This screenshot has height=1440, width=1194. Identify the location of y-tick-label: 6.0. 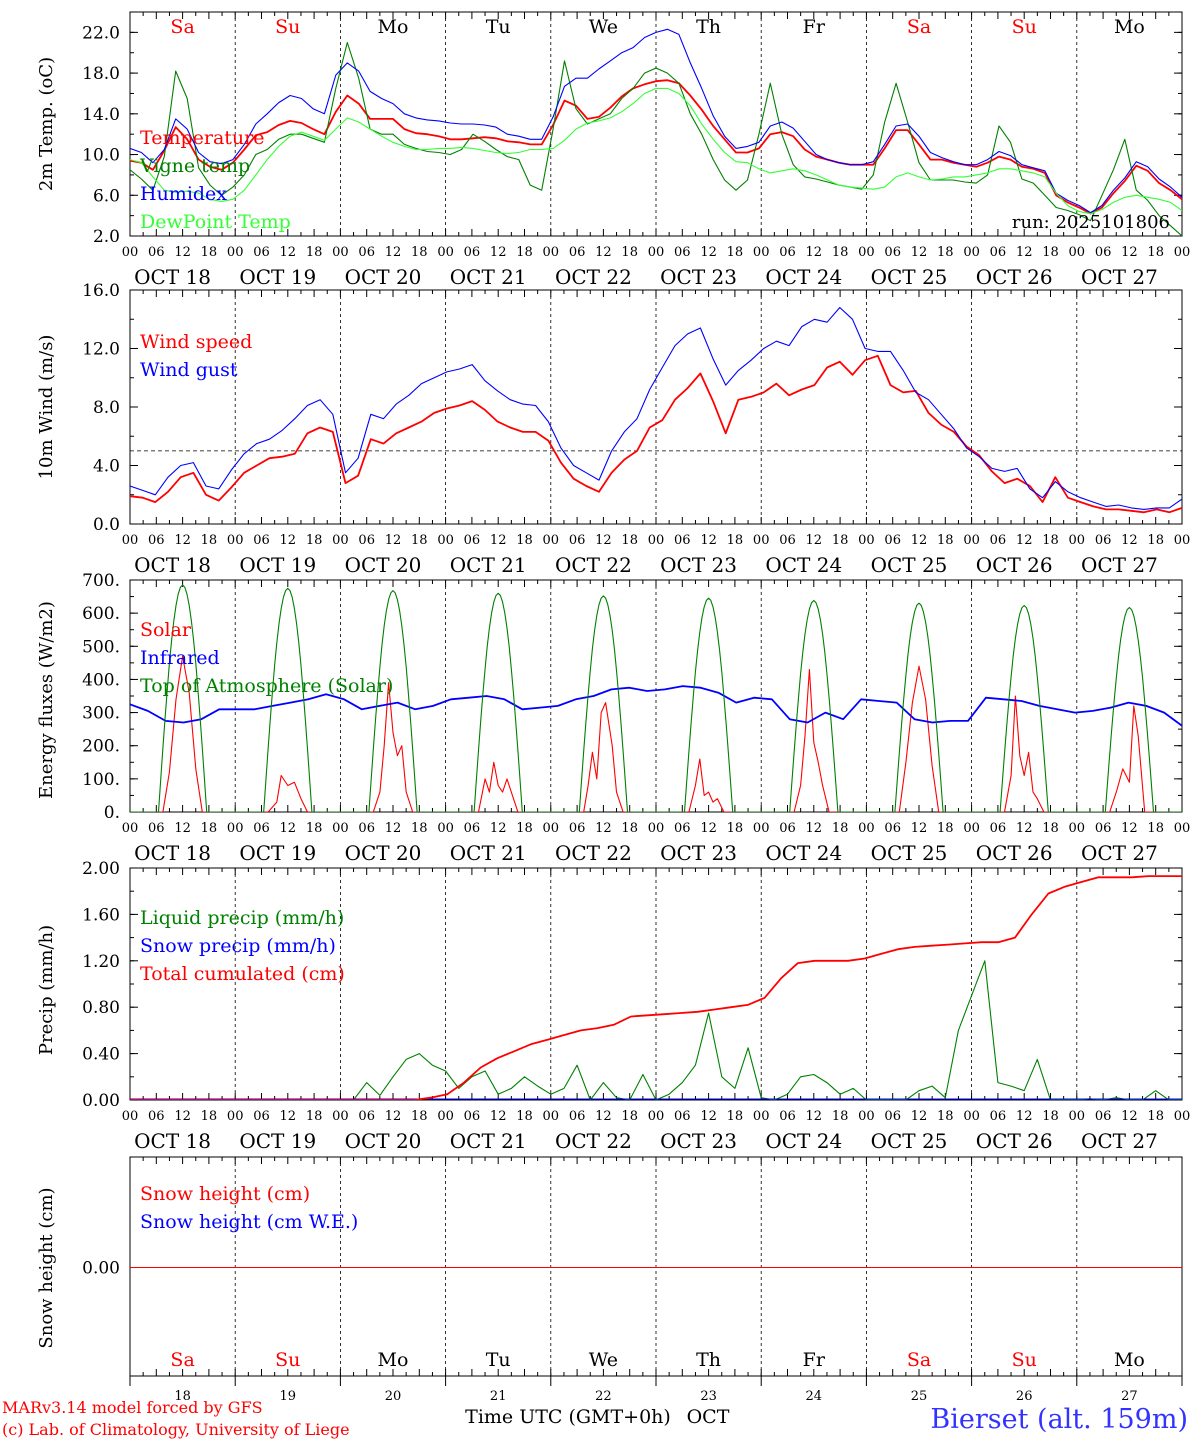
(106, 196).